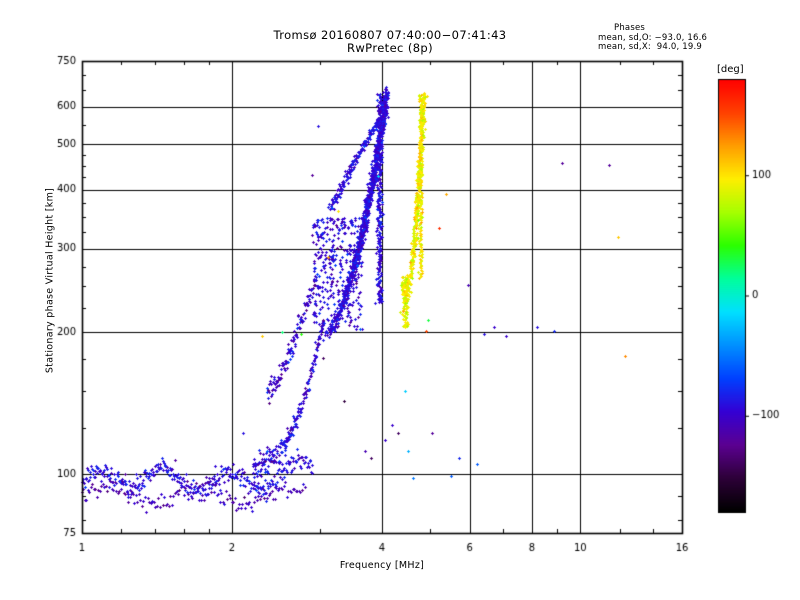 The image size is (800, 600). I want to click on phases-annotation-o-mode: mean, sd,O: −93.0, 16.6, so click(653, 38).